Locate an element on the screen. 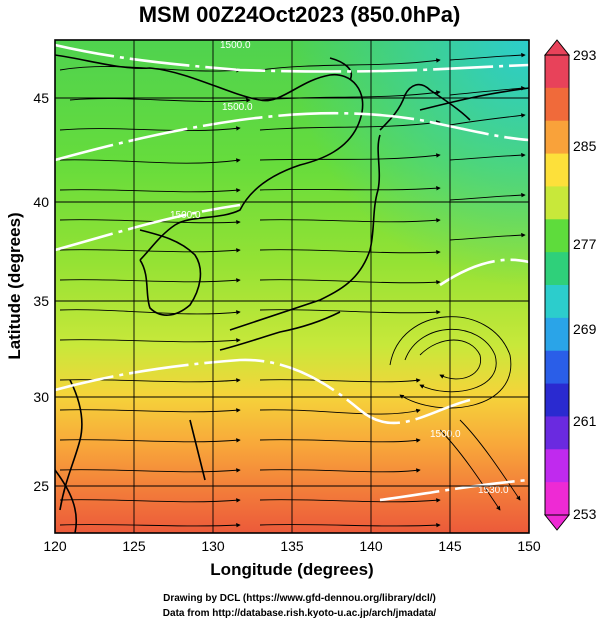 This screenshot has width=599, height=625. colorbar-bands is located at coordinates (557, 285).